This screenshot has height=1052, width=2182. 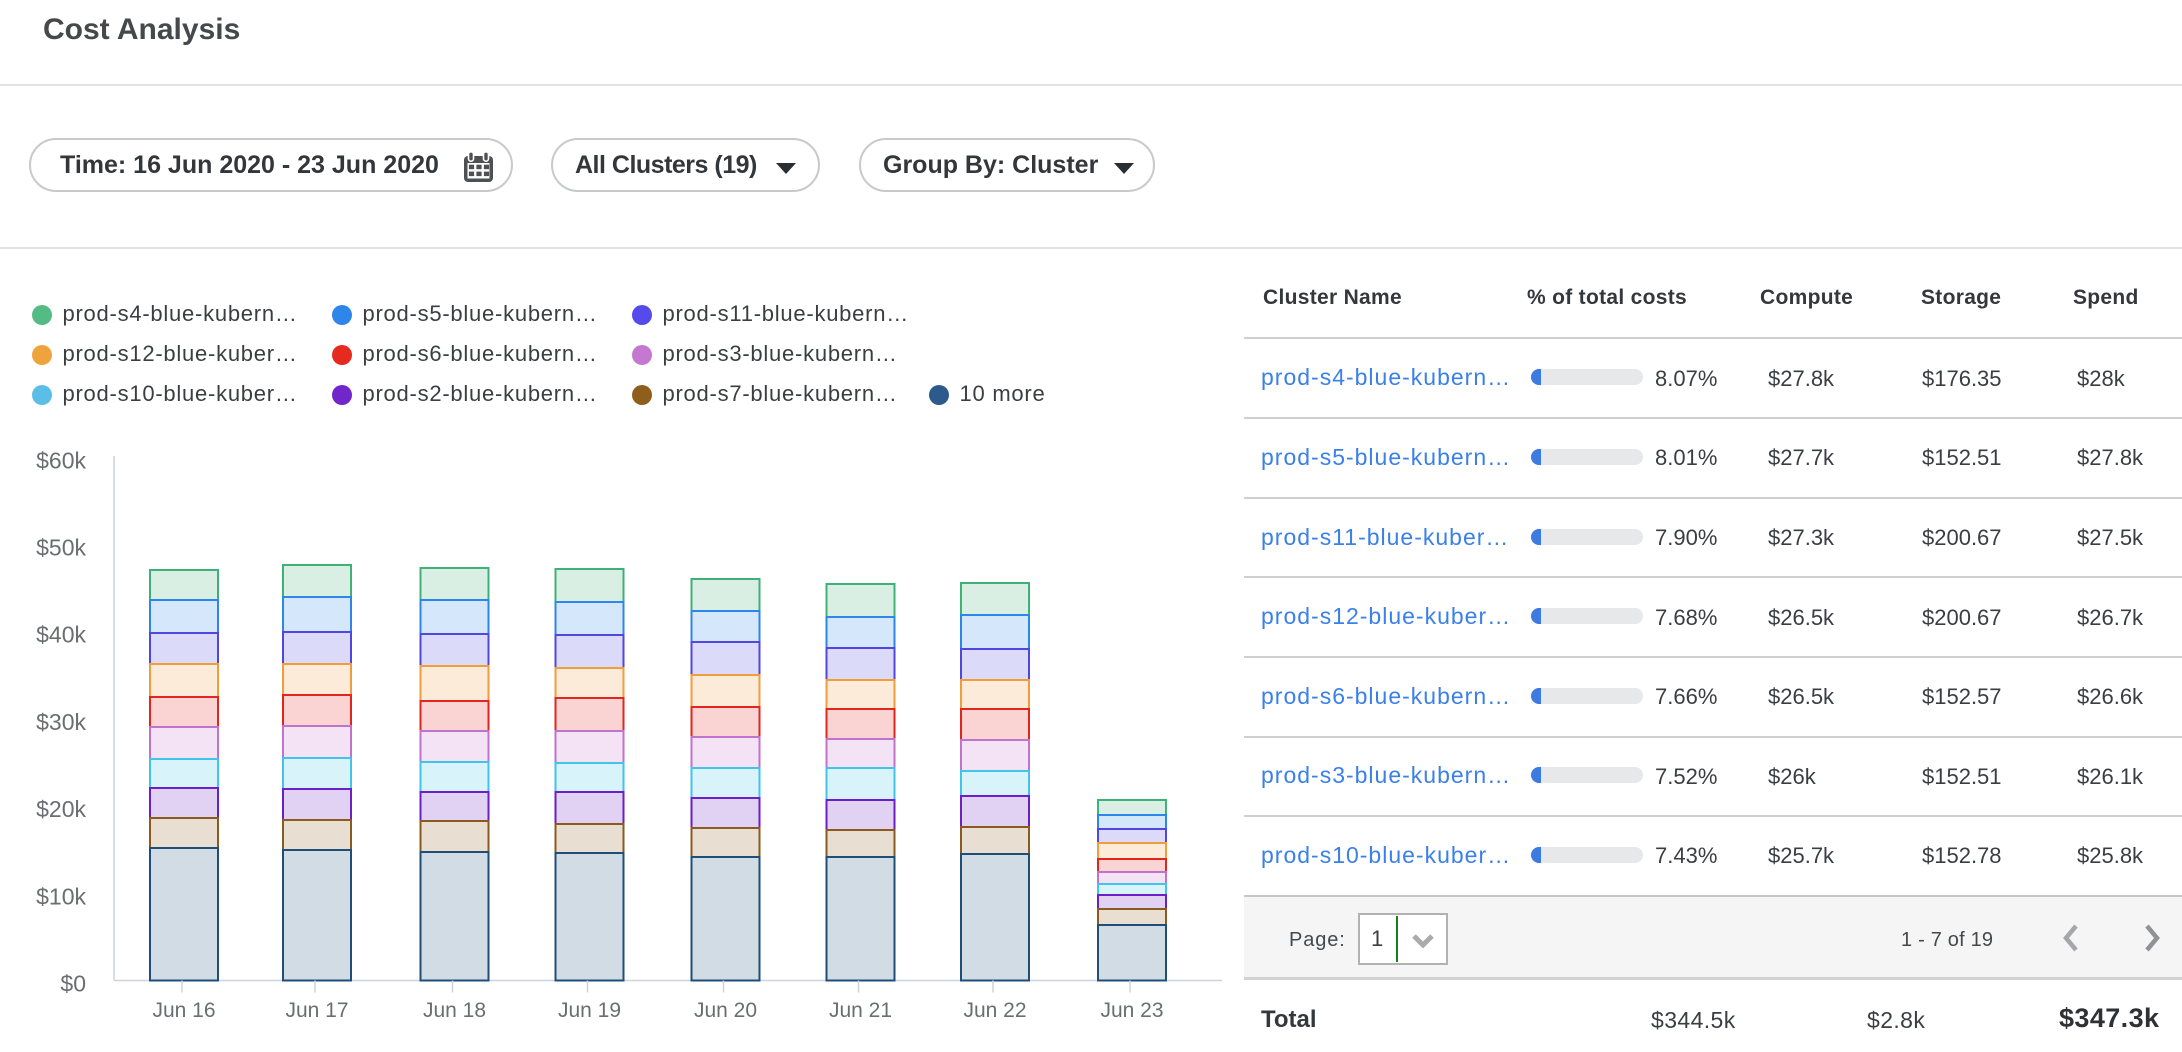 What do you see at coordinates (183, 1010) in the screenshot?
I see `svg-text: Jun 16` at bounding box center [183, 1010].